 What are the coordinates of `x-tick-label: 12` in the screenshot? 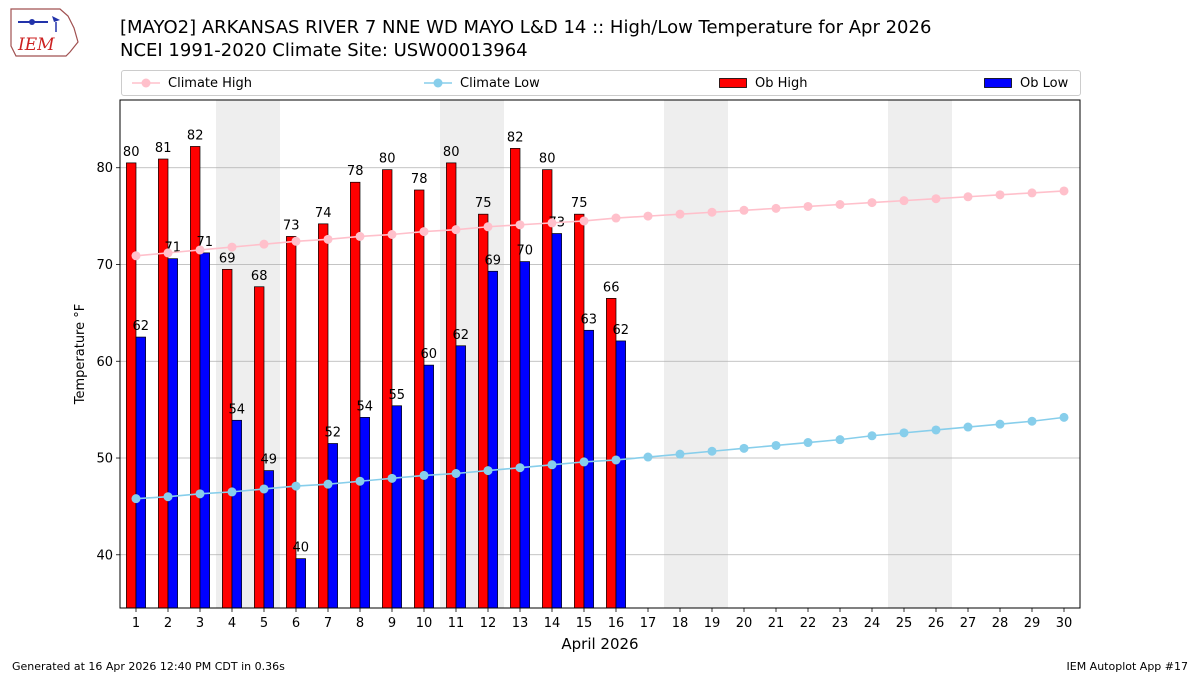 It's located at (488, 623).